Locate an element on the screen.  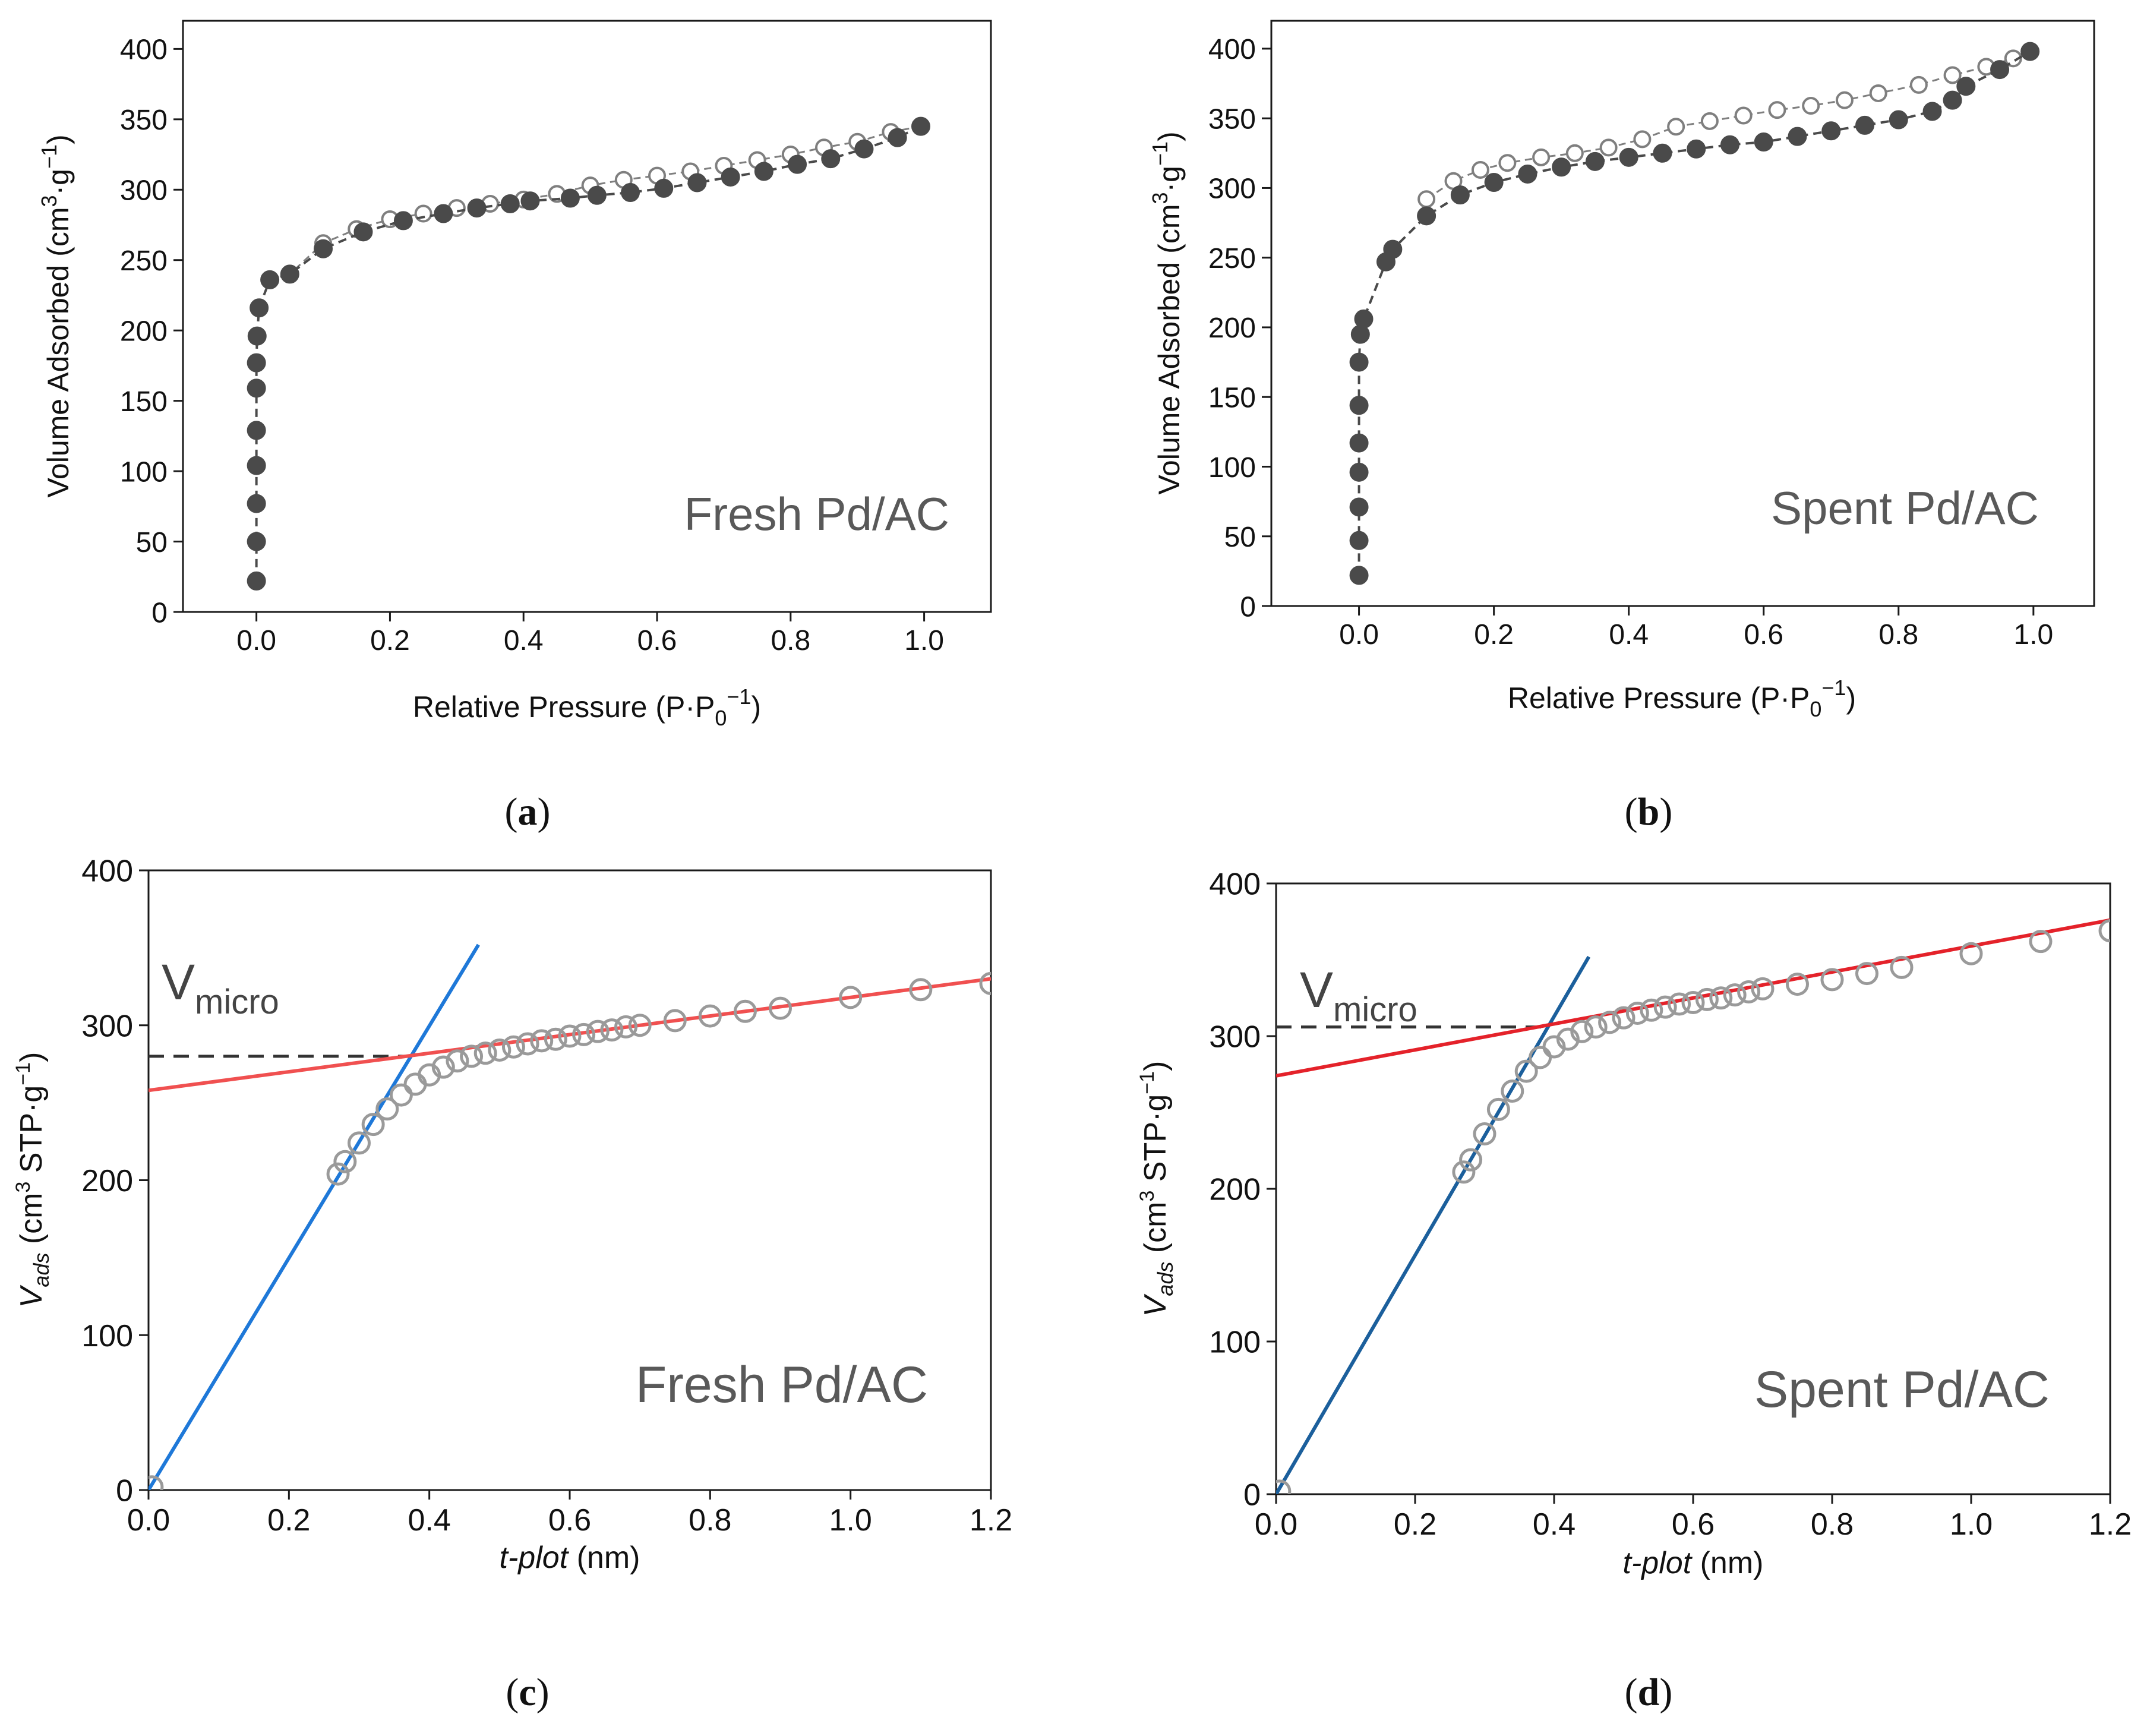
x-tick-label: 0.6 is located at coordinates (1763, 635).